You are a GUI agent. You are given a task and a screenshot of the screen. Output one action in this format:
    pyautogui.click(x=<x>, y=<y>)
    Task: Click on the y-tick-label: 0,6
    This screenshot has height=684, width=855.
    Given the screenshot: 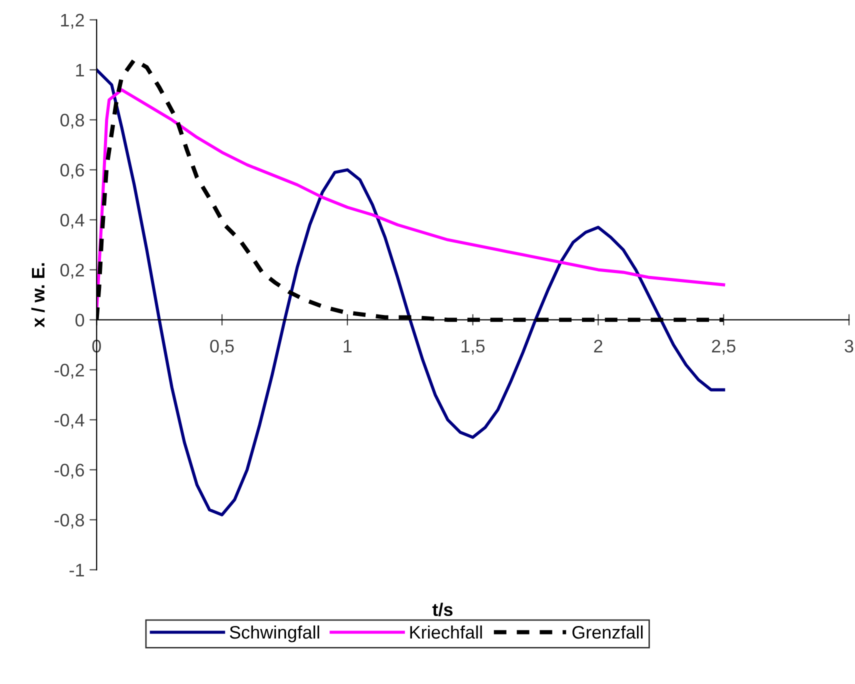 What is the action you would take?
    pyautogui.click(x=72, y=171)
    